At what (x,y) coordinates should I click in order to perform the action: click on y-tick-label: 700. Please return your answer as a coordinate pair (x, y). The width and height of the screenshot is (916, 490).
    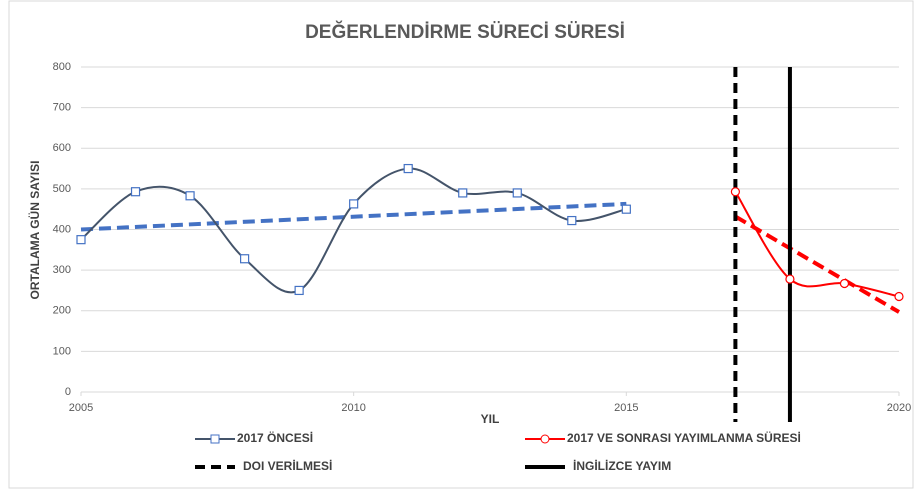
    Looking at the image, I should click on (62, 108).